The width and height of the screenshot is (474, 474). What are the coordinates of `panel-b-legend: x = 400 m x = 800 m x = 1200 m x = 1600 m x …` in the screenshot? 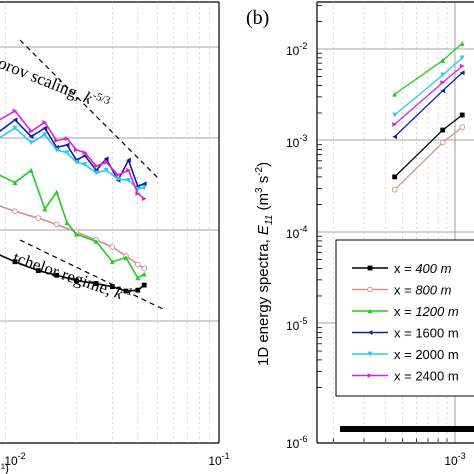 It's located at (404, 318).